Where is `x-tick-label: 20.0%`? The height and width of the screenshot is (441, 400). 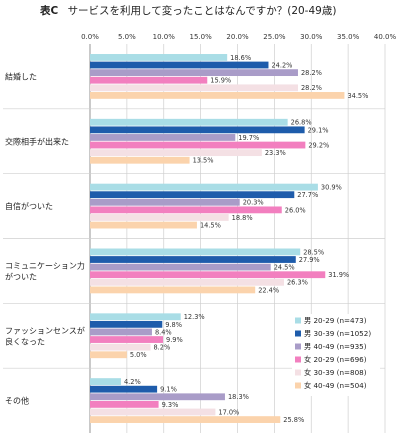 x-tick-label: 20.0% is located at coordinates (237, 37).